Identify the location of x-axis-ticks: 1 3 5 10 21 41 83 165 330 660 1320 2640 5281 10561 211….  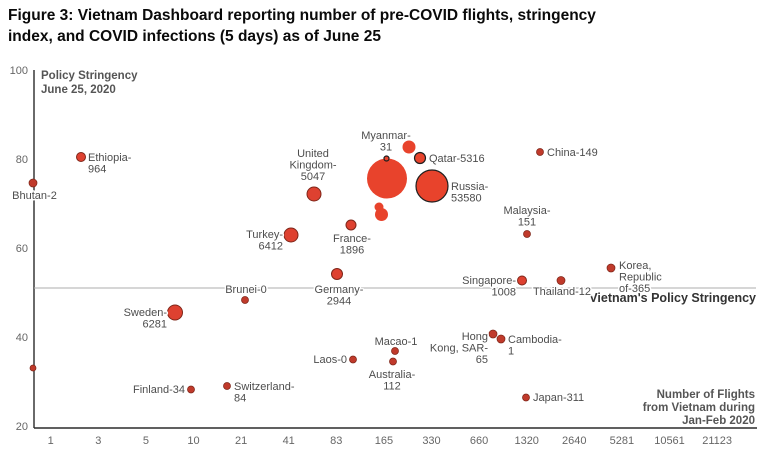
(390, 441).